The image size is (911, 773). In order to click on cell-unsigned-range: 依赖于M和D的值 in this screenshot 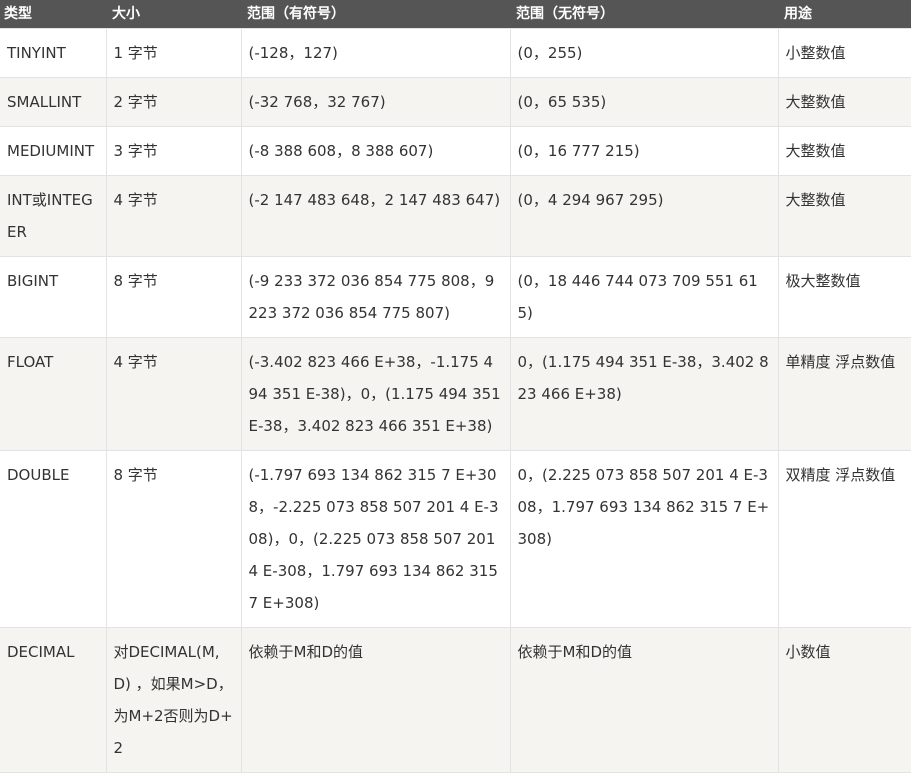, I will do `click(644, 700)`.